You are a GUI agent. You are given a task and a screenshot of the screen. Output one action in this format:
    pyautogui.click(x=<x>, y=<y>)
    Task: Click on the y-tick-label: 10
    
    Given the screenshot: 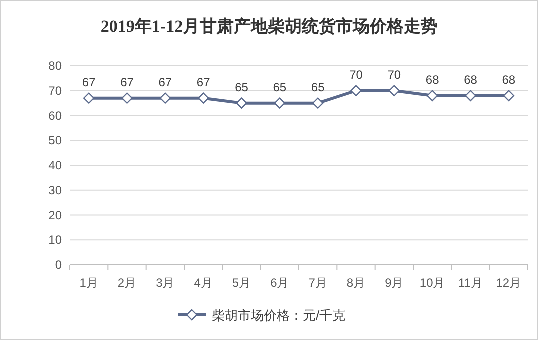 What is the action you would take?
    pyautogui.click(x=55, y=240)
    